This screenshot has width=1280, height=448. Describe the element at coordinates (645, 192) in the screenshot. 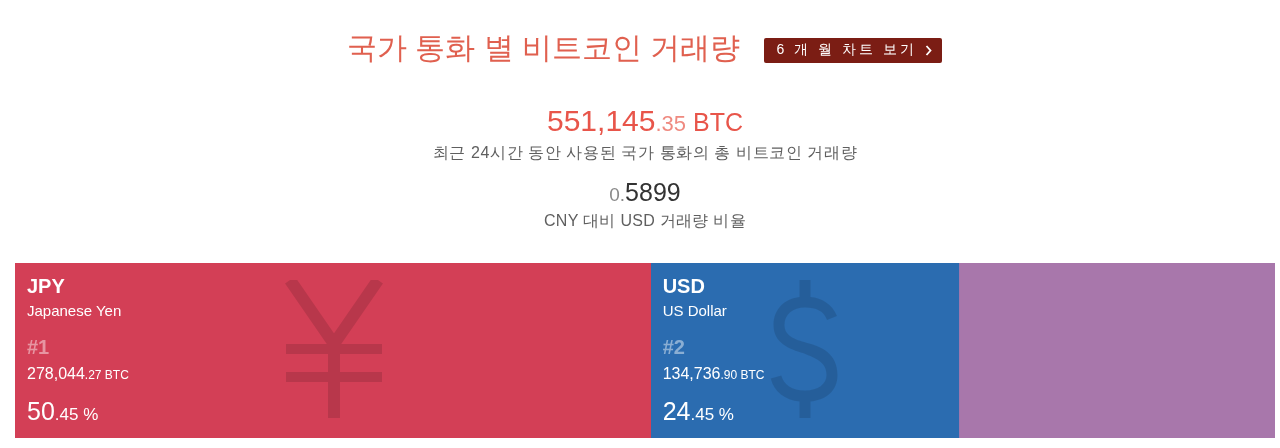

I see `text: 0.5899` at that location.